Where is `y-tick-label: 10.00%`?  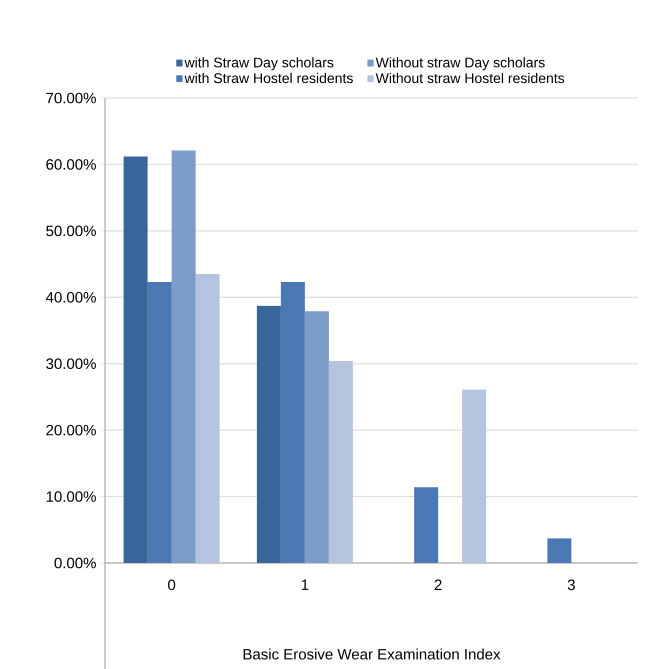
y-tick-label: 10.00% is located at coordinates (71, 496).